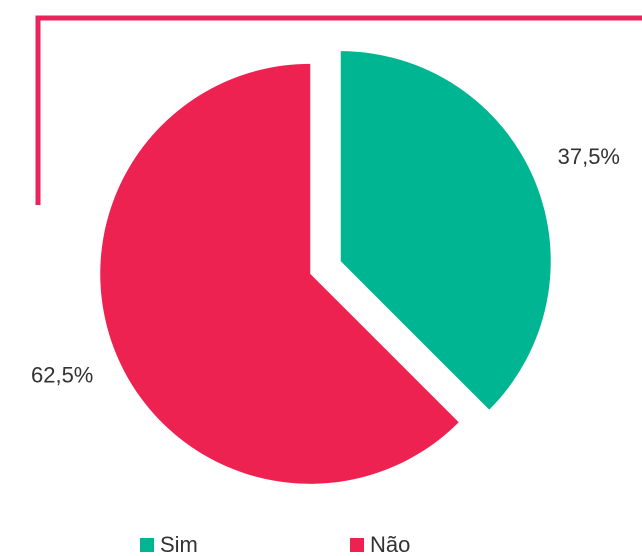 The width and height of the screenshot is (642, 556). What do you see at coordinates (179, 544) in the screenshot?
I see `legend-label: Sim` at bounding box center [179, 544].